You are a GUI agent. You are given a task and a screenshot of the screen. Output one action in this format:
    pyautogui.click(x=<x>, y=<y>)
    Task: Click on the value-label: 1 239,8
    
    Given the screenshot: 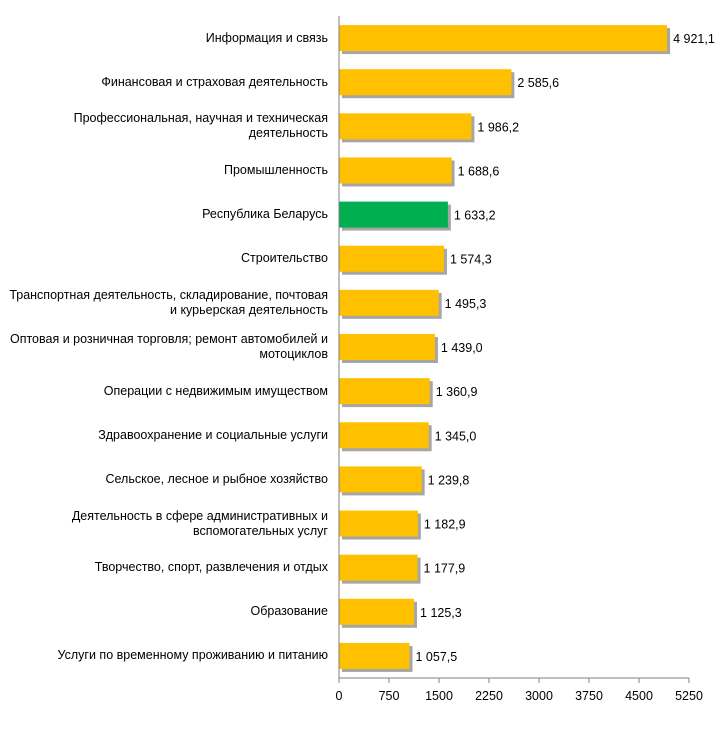 What is the action you would take?
    pyautogui.click(x=449, y=480)
    